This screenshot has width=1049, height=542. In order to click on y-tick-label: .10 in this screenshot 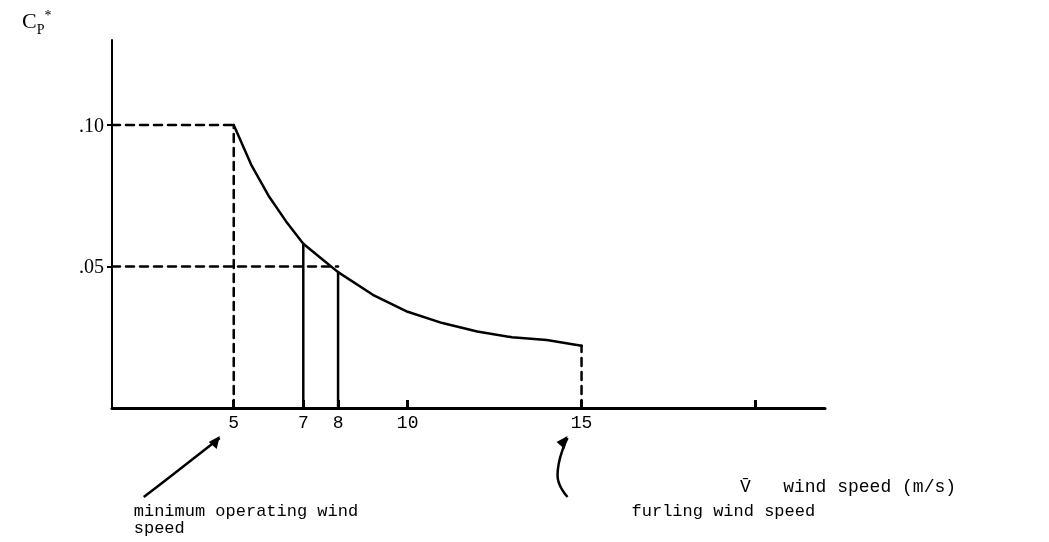, I will do `click(91, 124)`.